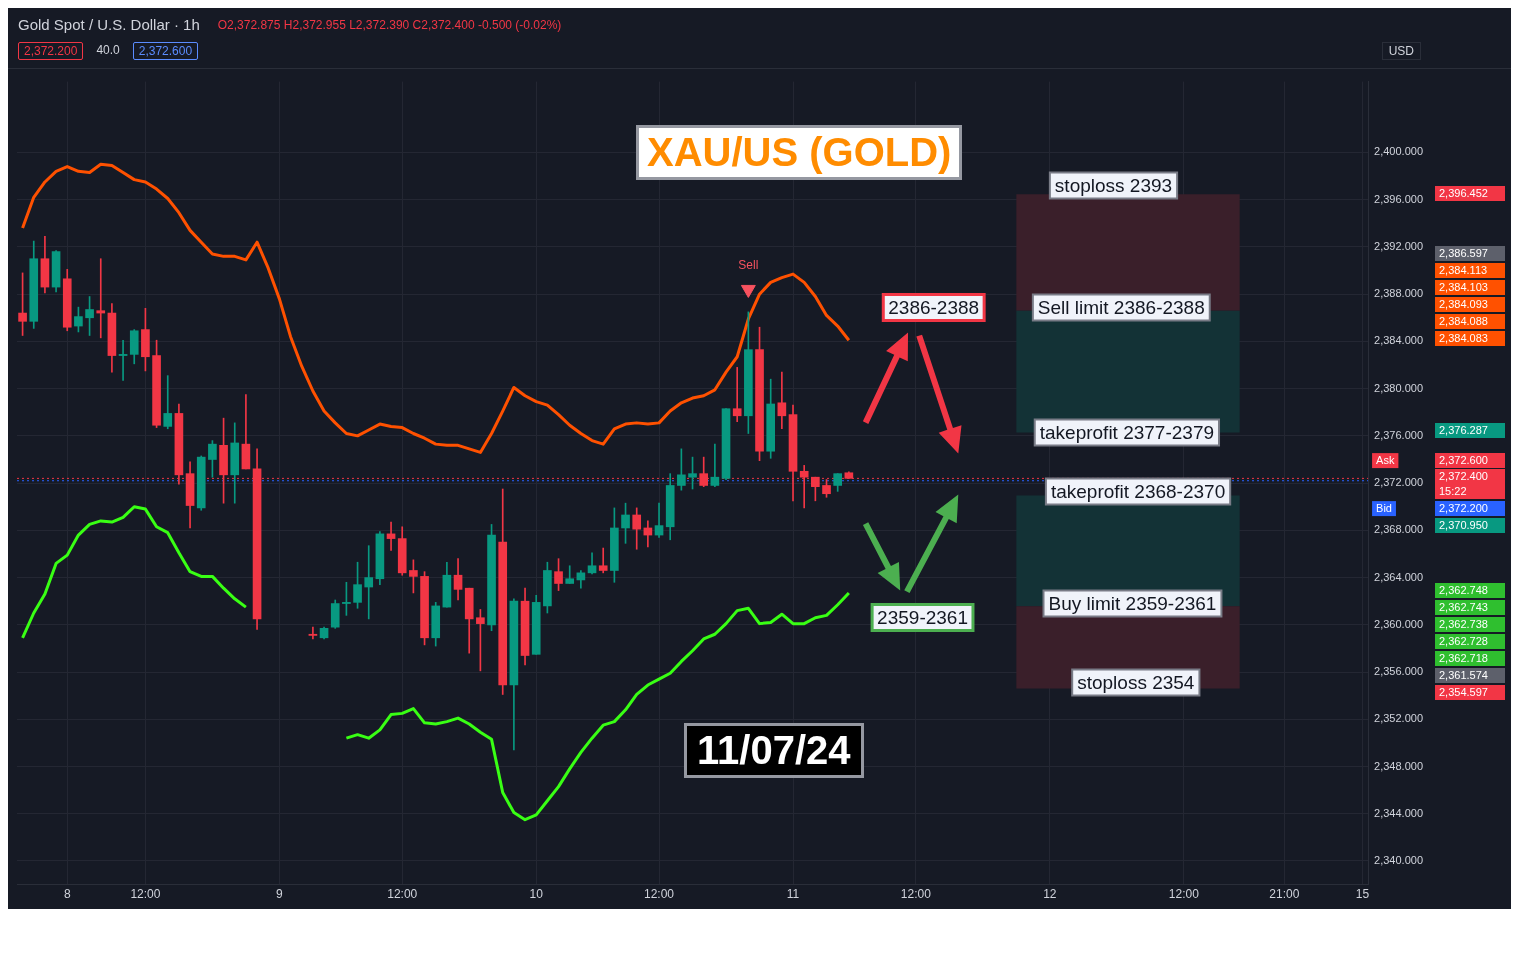  Describe the element at coordinates (799, 152) in the screenshot. I see `annotation: XAU/US (GOLD)` at that location.